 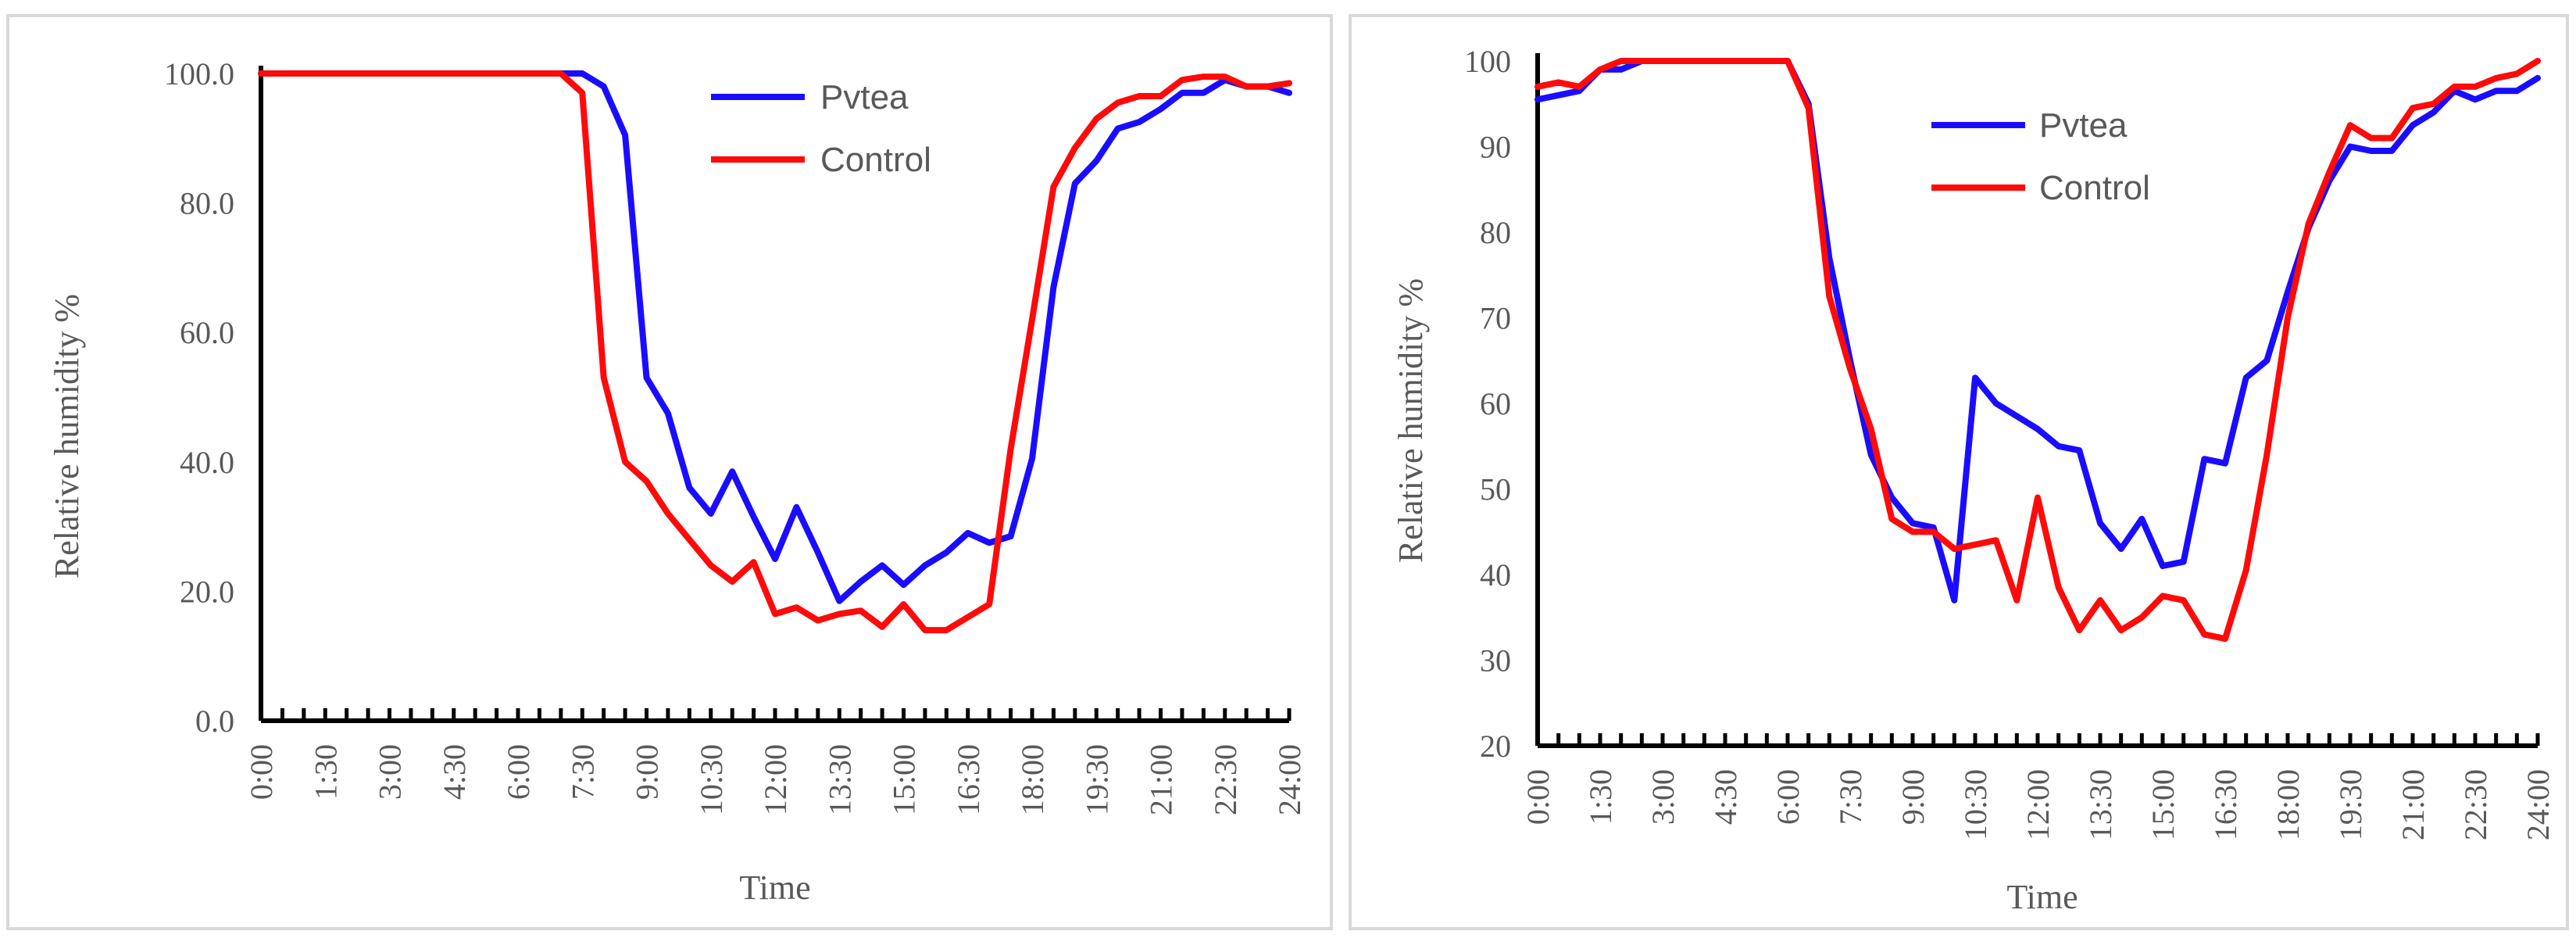 I want to click on y-tick-label: 40.0, so click(x=207, y=462).